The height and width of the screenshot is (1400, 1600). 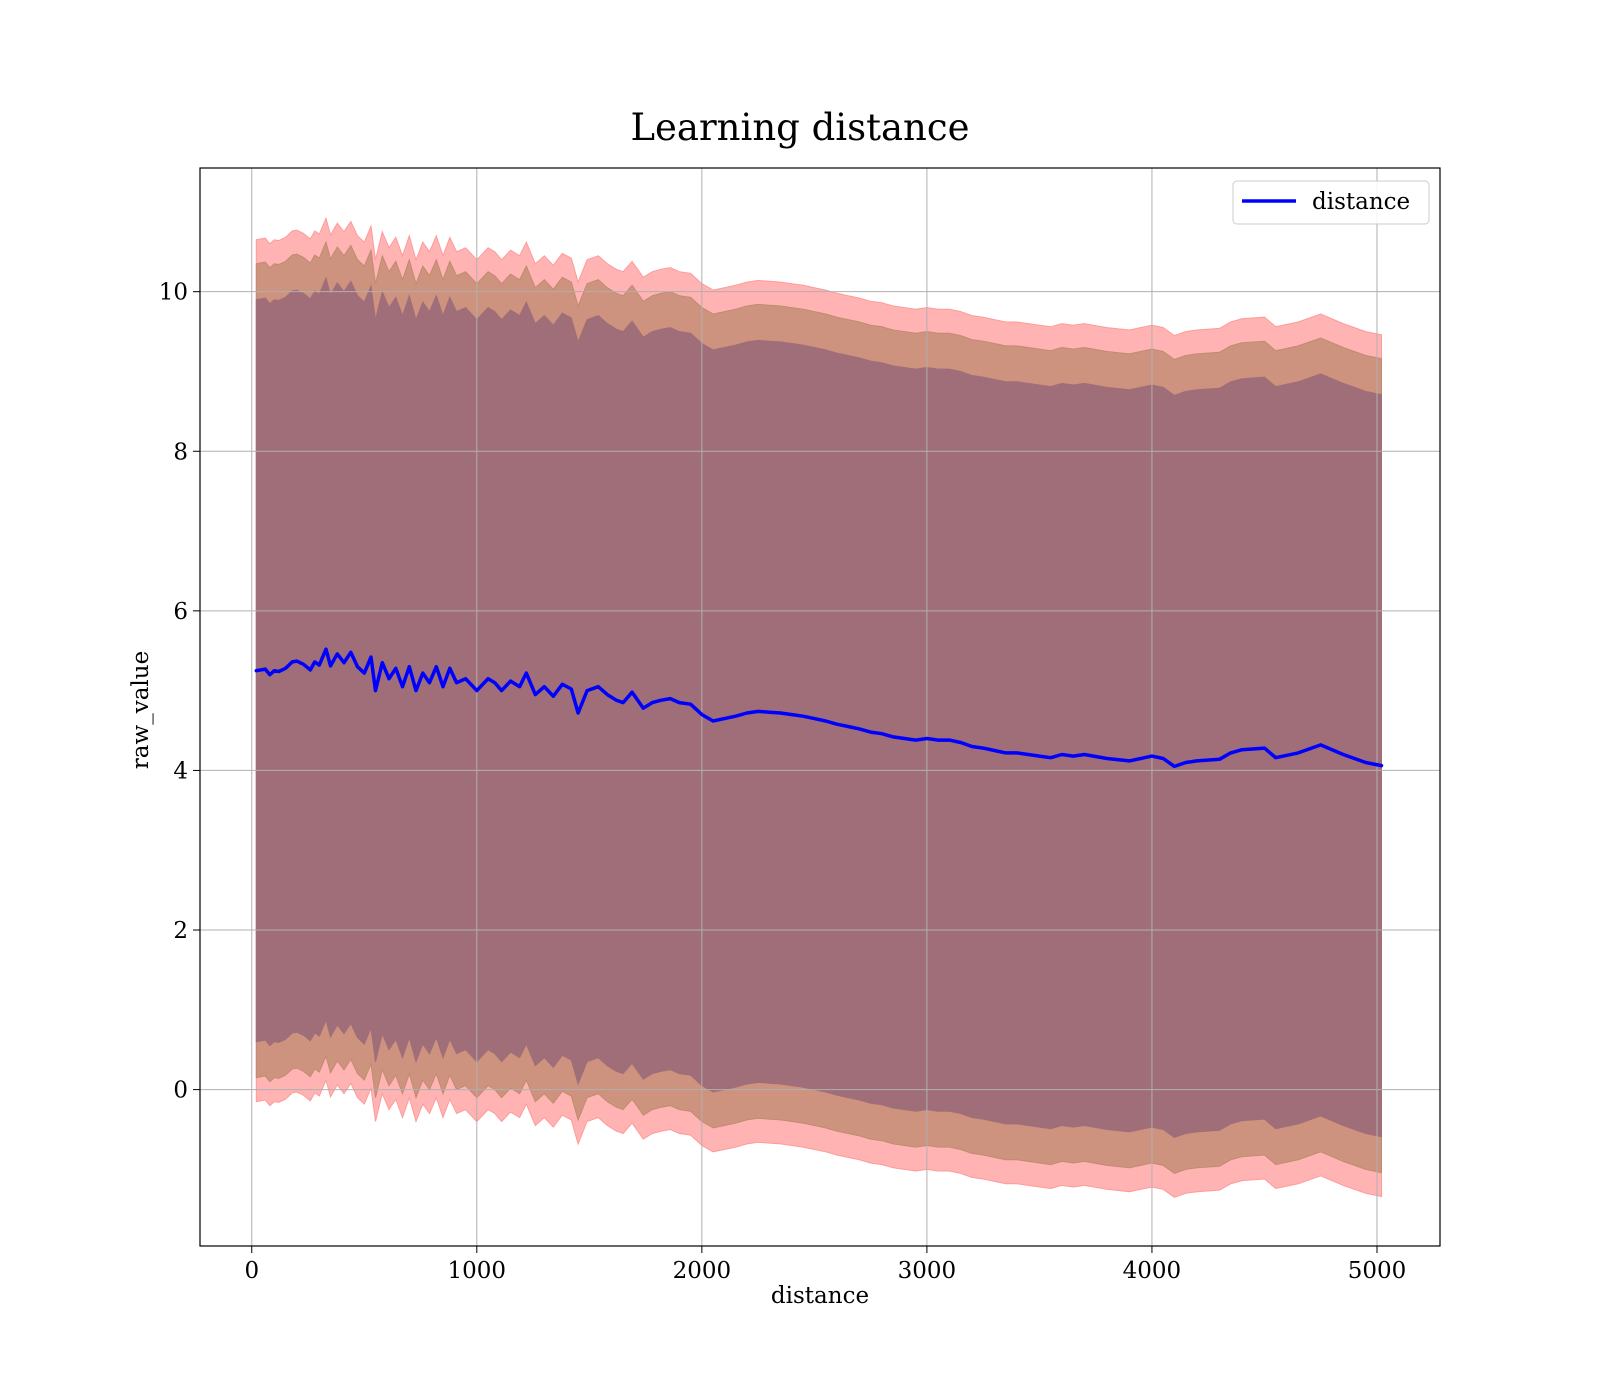 I want to click on y-tick-label: 2, so click(x=180, y=931).